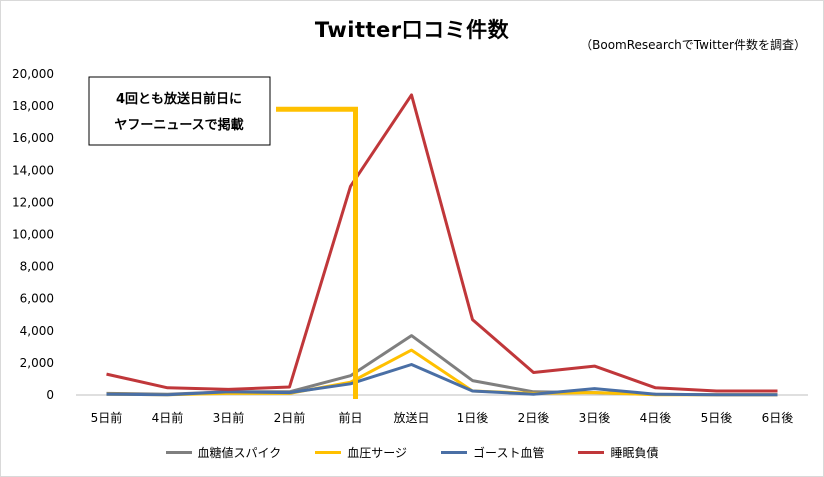  What do you see at coordinates (37, 363) in the screenshot?
I see `y-tick-label: 2,000` at bounding box center [37, 363].